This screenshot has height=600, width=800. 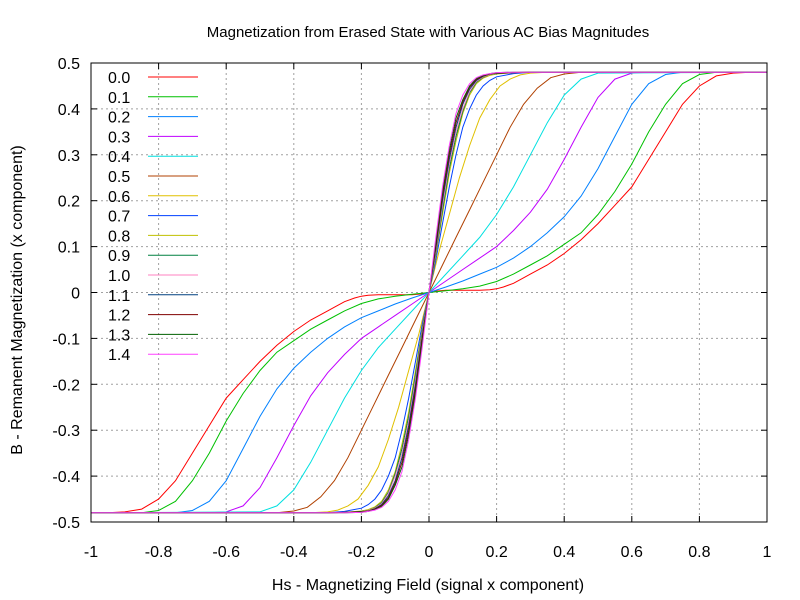 I want to click on x-tick-label: 0.8, so click(x=699, y=552).